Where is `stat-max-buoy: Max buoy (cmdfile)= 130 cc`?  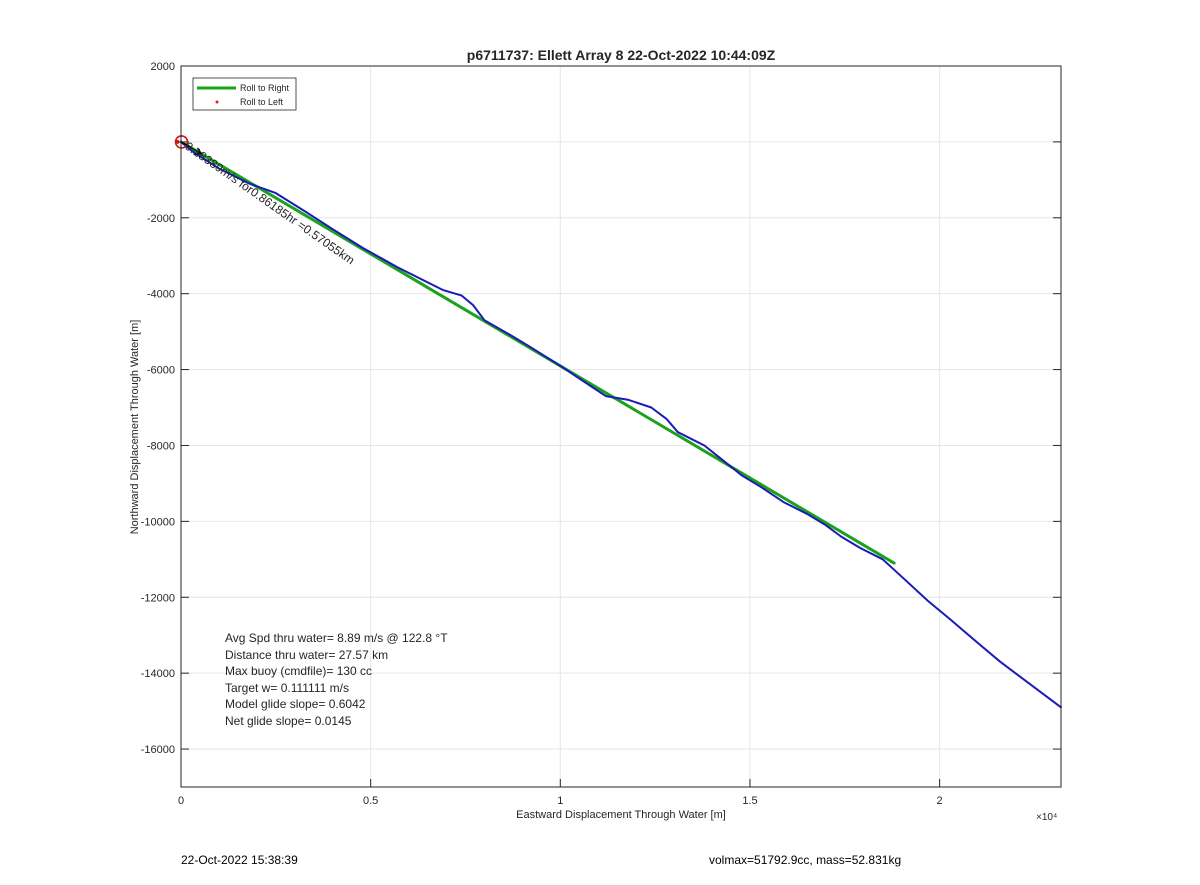
stat-max-buoy: Max buoy (cmdfile)= 130 cc is located at coordinates (298, 671).